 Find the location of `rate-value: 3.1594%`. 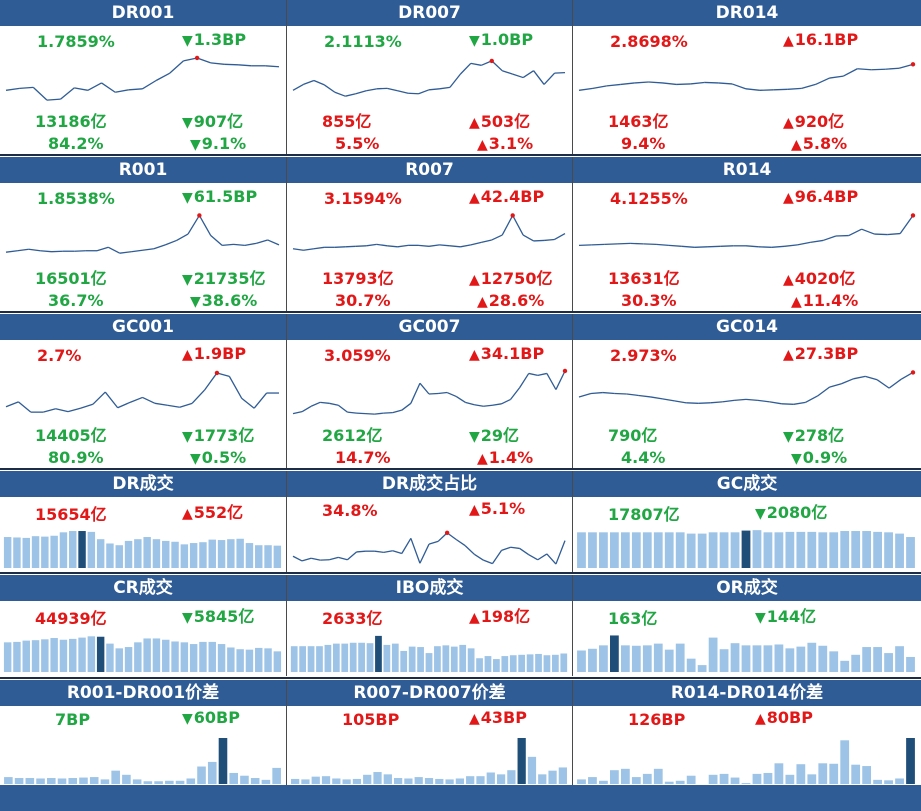

rate-value: 3.1594% is located at coordinates (363, 198).